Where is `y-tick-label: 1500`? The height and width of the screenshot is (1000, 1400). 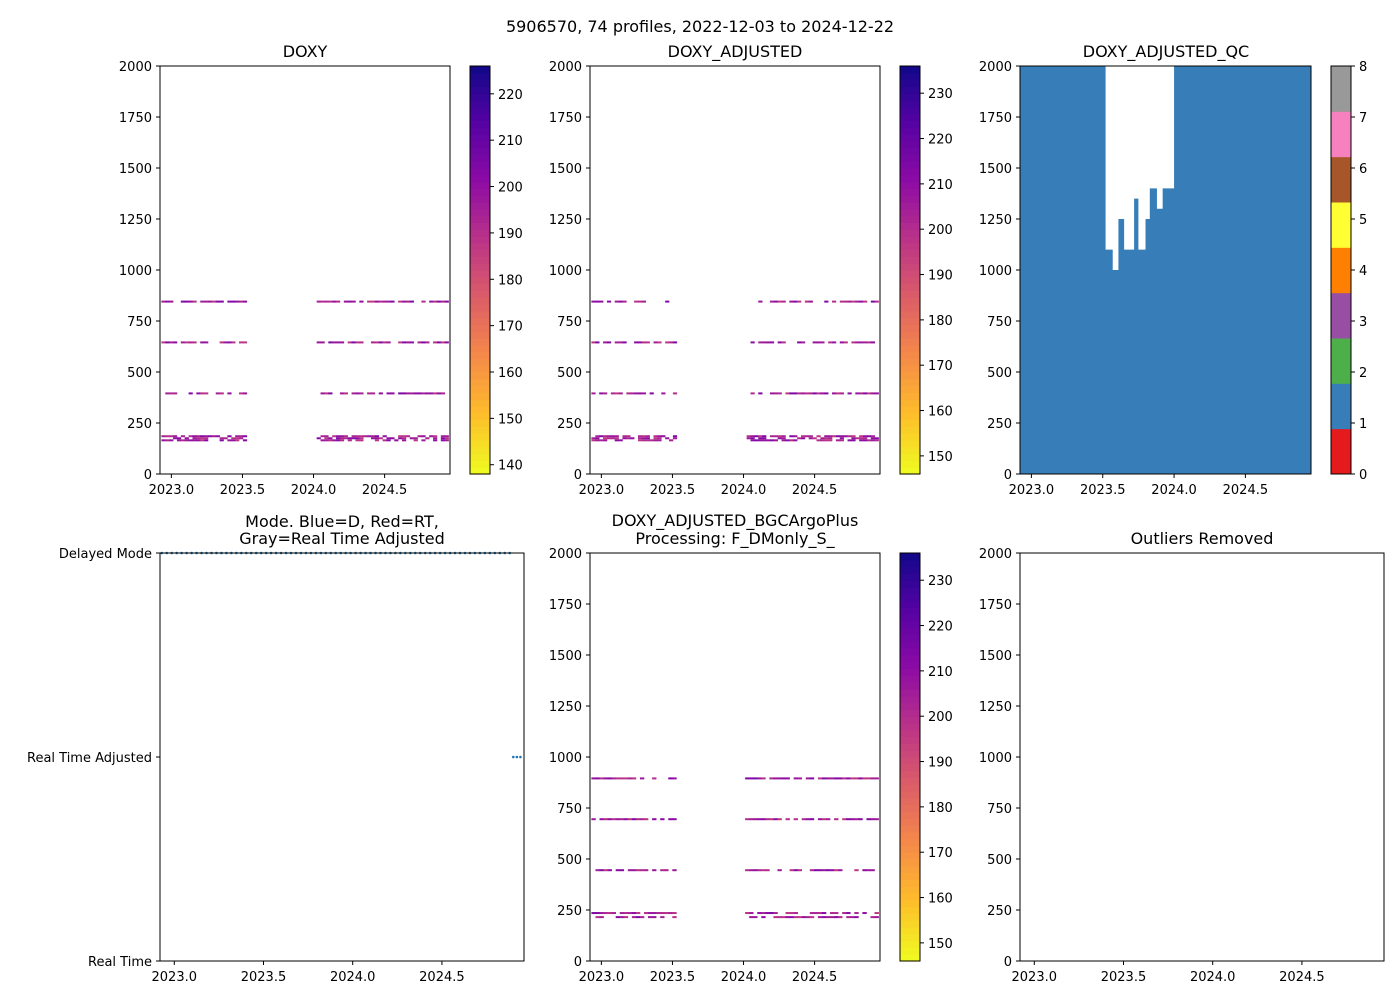
y-tick-label: 1500 is located at coordinates (995, 169).